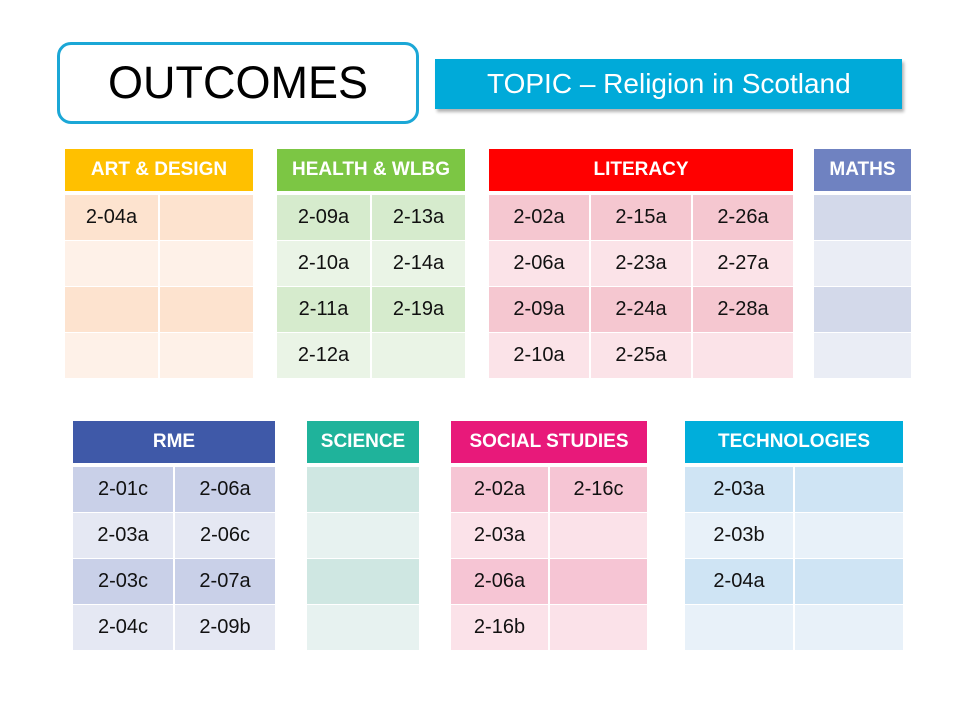  What do you see at coordinates (418, 309) in the screenshot?
I see `outcome-cell: 2-19a` at bounding box center [418, 309].